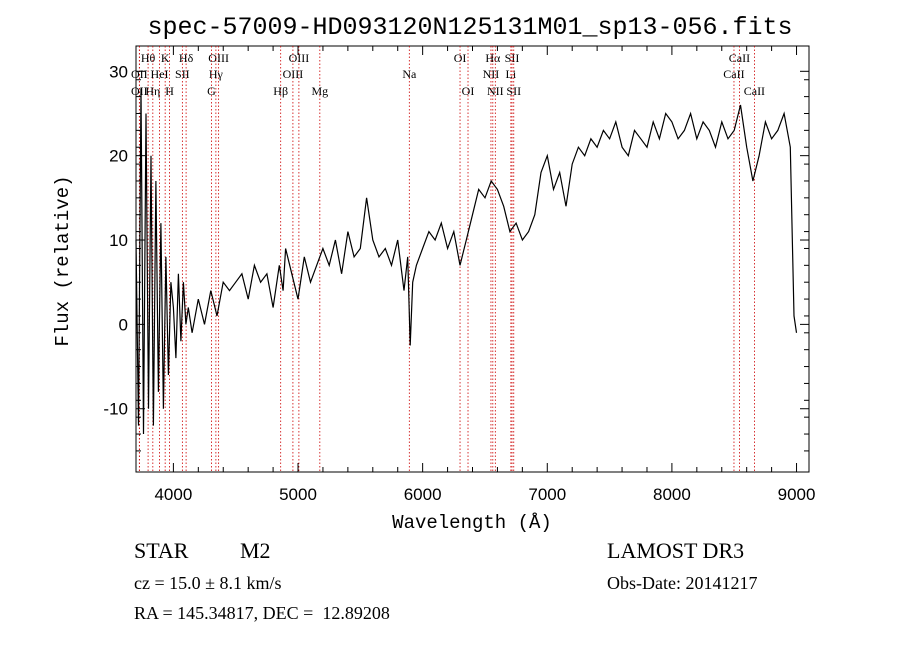 This screenshot has height=649, width=900. I want to click on line-marker-label: Hθ, so click(148, 58).